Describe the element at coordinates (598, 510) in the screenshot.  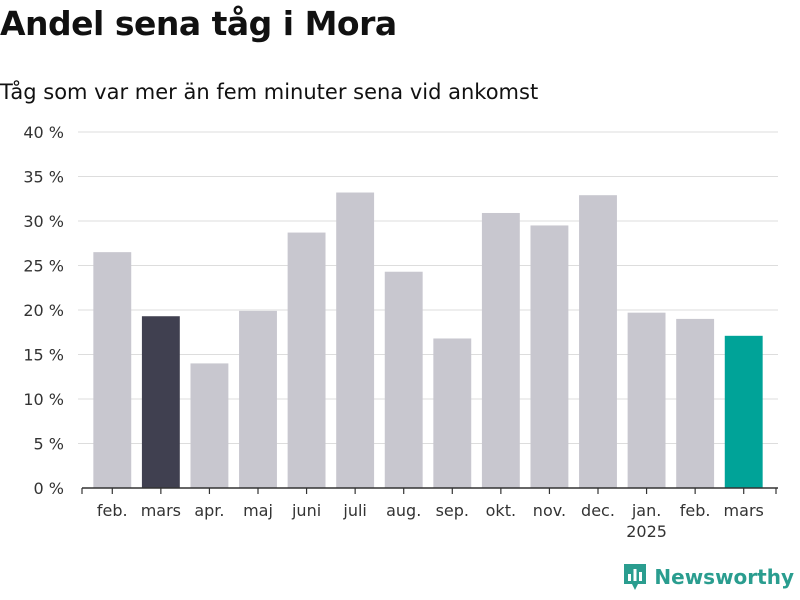
I see `x-tick-label: dec.` at that location.